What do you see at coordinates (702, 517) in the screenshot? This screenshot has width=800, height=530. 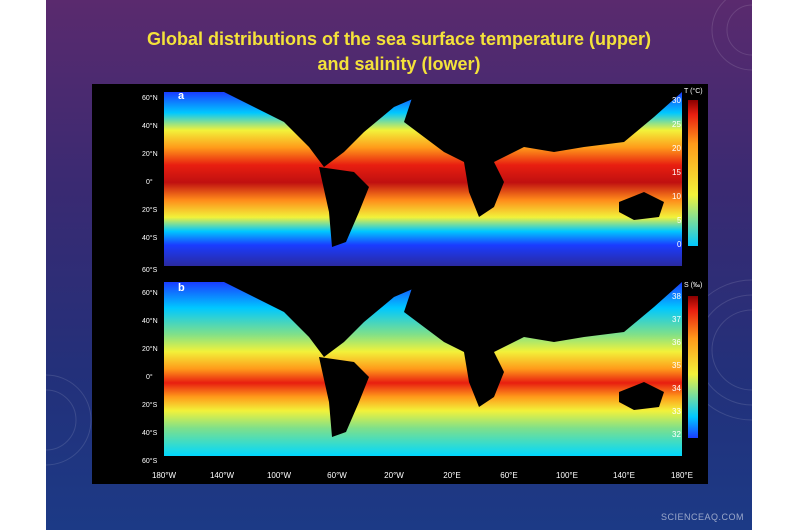 I see `watermark: SCIENCEAQ.COM` at bounding box center [702, 517].